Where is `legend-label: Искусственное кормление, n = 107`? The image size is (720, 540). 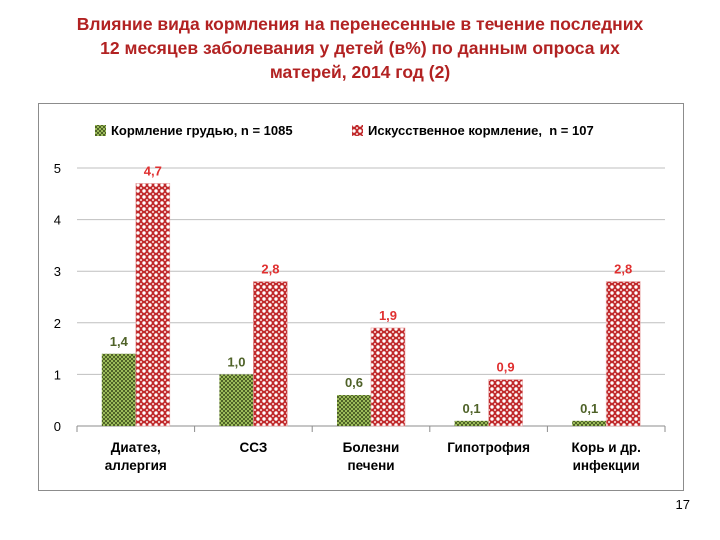 legend-label: Искусственное кормление, n = 107 is located at coordinates (481, 130).